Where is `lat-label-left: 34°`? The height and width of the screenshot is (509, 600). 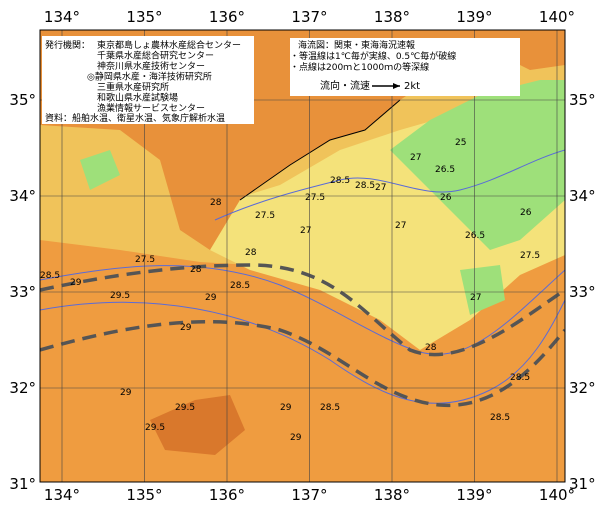
lat-label-left: 34° is located at coordinates (22, 196).